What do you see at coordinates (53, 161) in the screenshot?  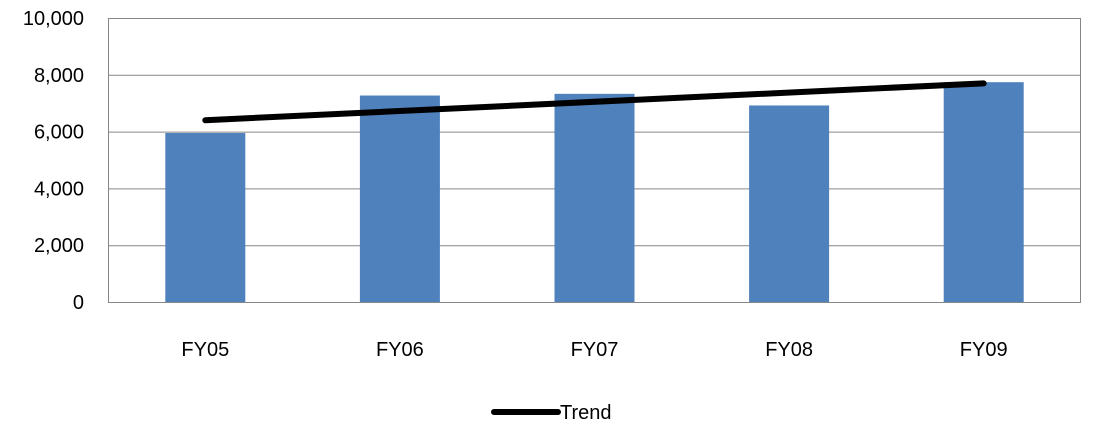 I see `y-axis-ticks: 0 2,000 4,000 6,000 8,000 10,000` at bounding box center [53, 161].